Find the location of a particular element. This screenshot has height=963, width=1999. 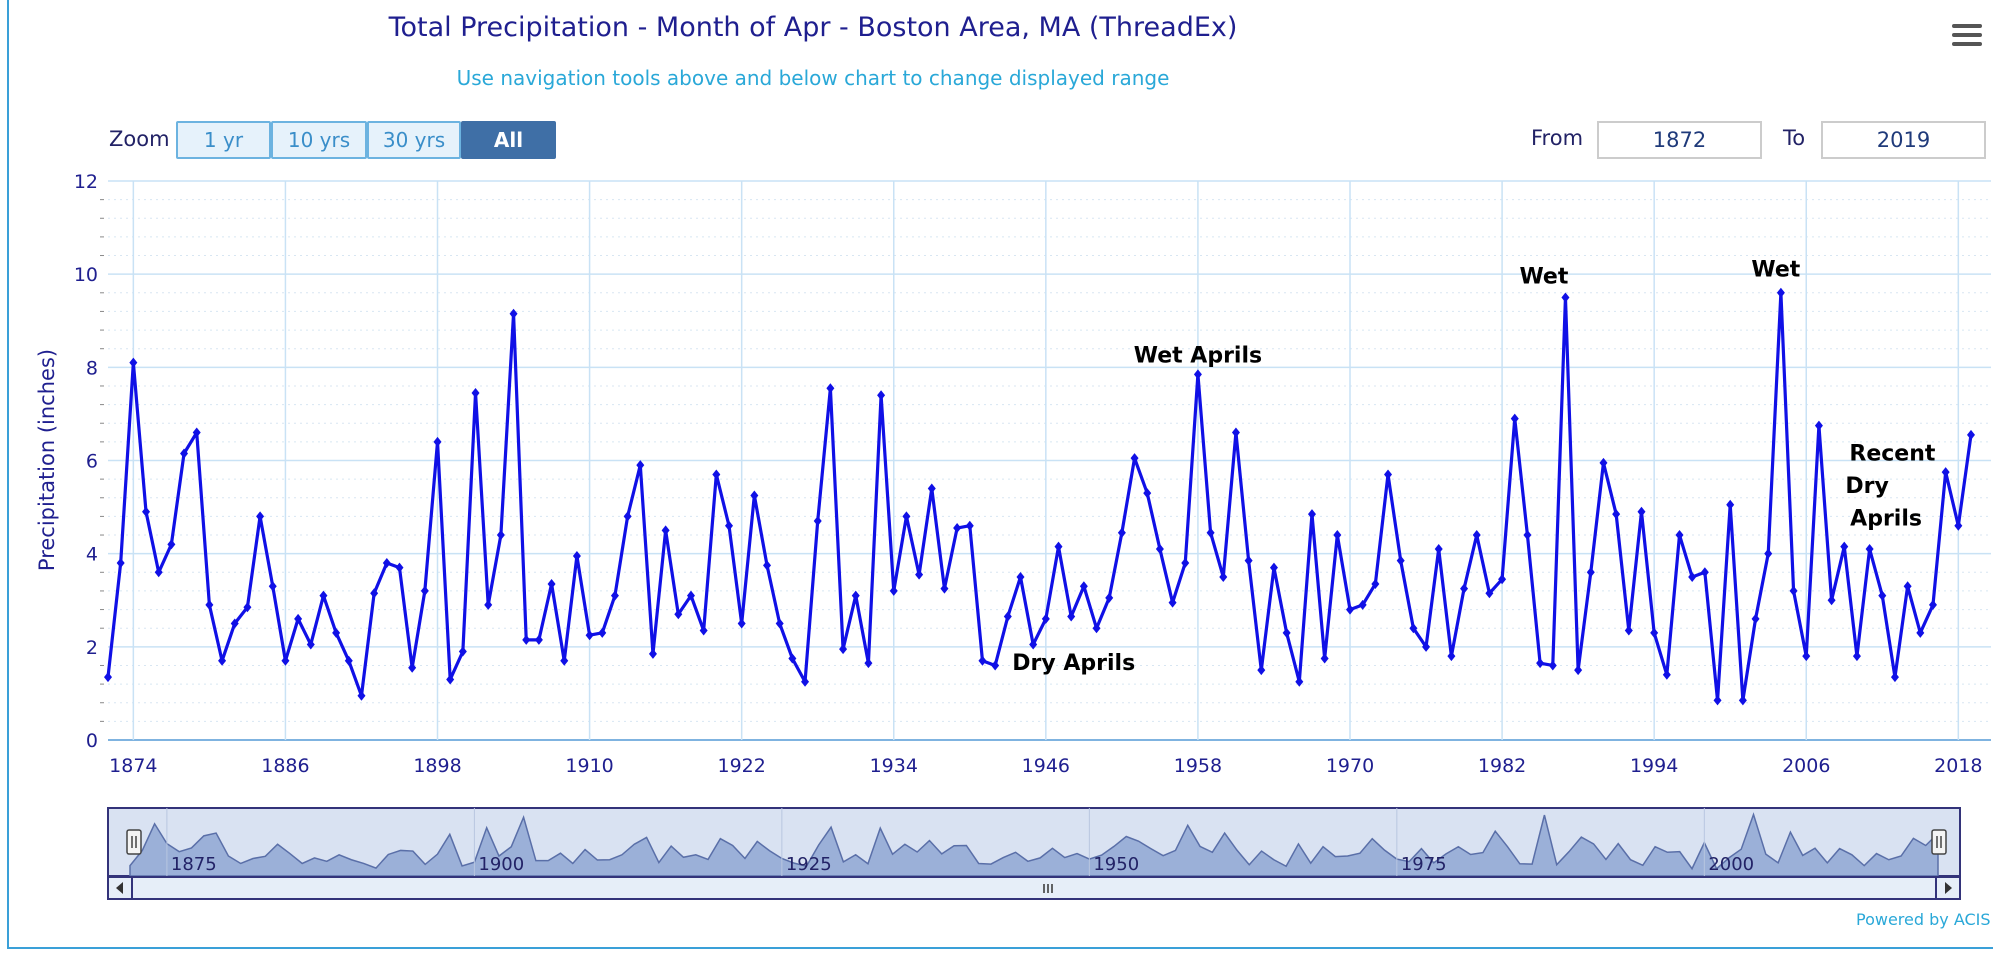

from-input: 1872 is located at coordinates (1679, 140).